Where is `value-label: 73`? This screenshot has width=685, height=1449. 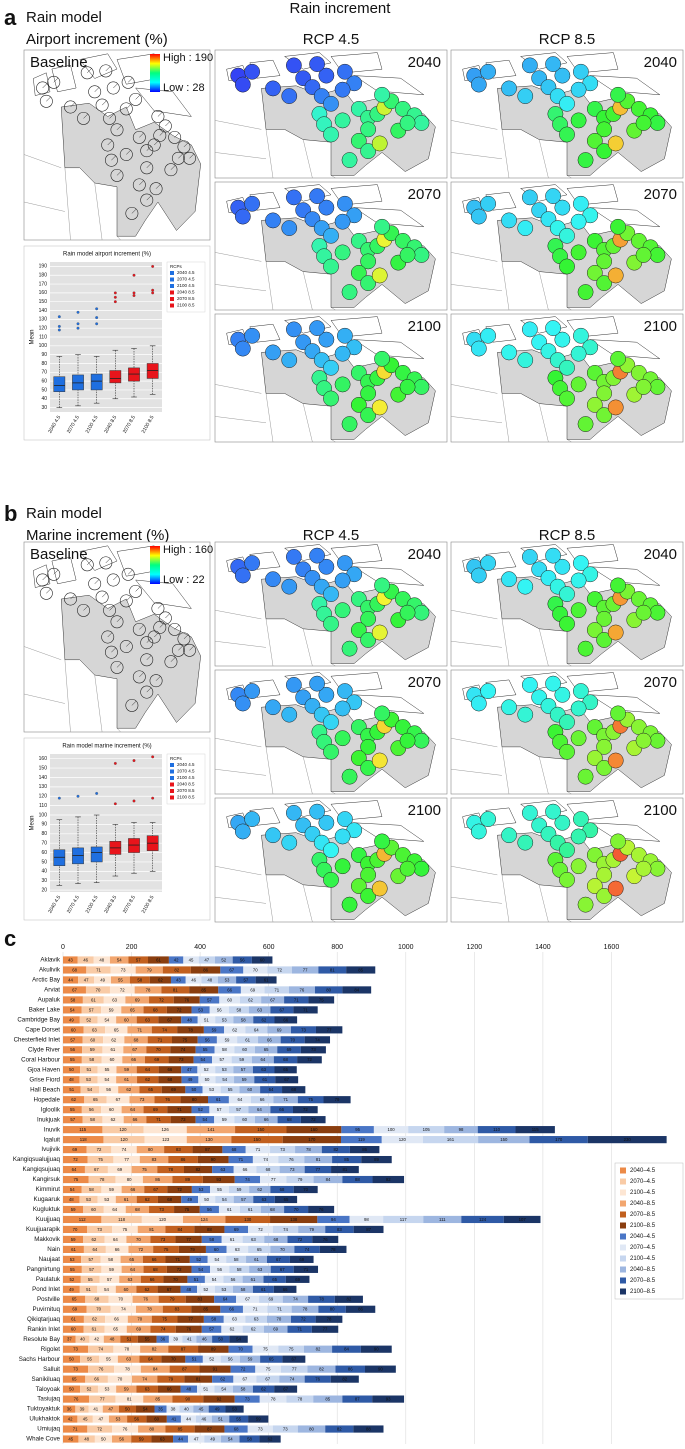 value-label: 73 is located at coordinates (163, 1239).